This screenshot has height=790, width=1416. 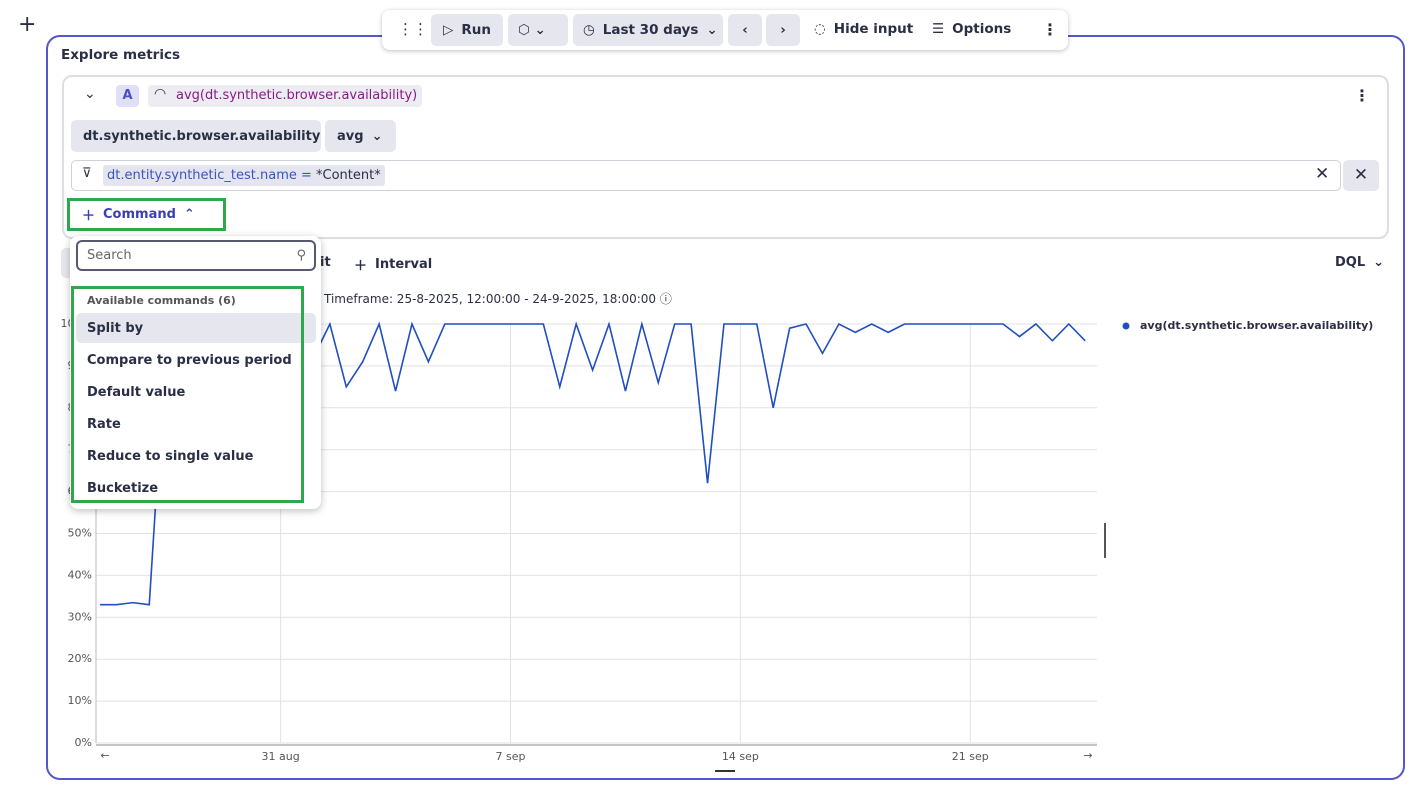 I want to click on y-tick-label: 50%, so click(x=80, y=533).